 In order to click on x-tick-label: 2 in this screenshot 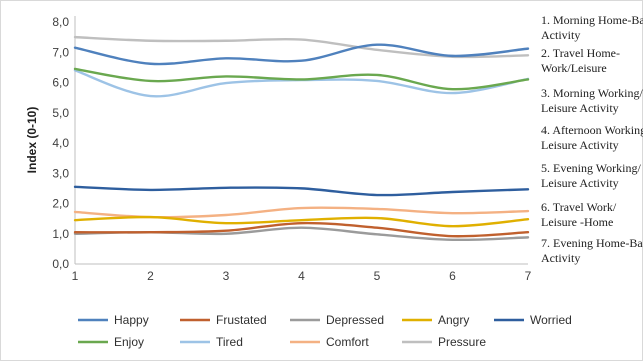, I will do `click(150, 276)`.